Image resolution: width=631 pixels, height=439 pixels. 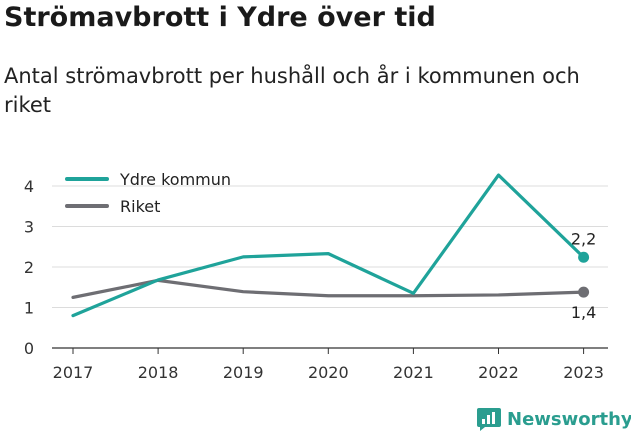 What do you see at coordinates (29, 227) in the screenshot?
I see `y-tick-label: 3` at bounding box center [29, 227].